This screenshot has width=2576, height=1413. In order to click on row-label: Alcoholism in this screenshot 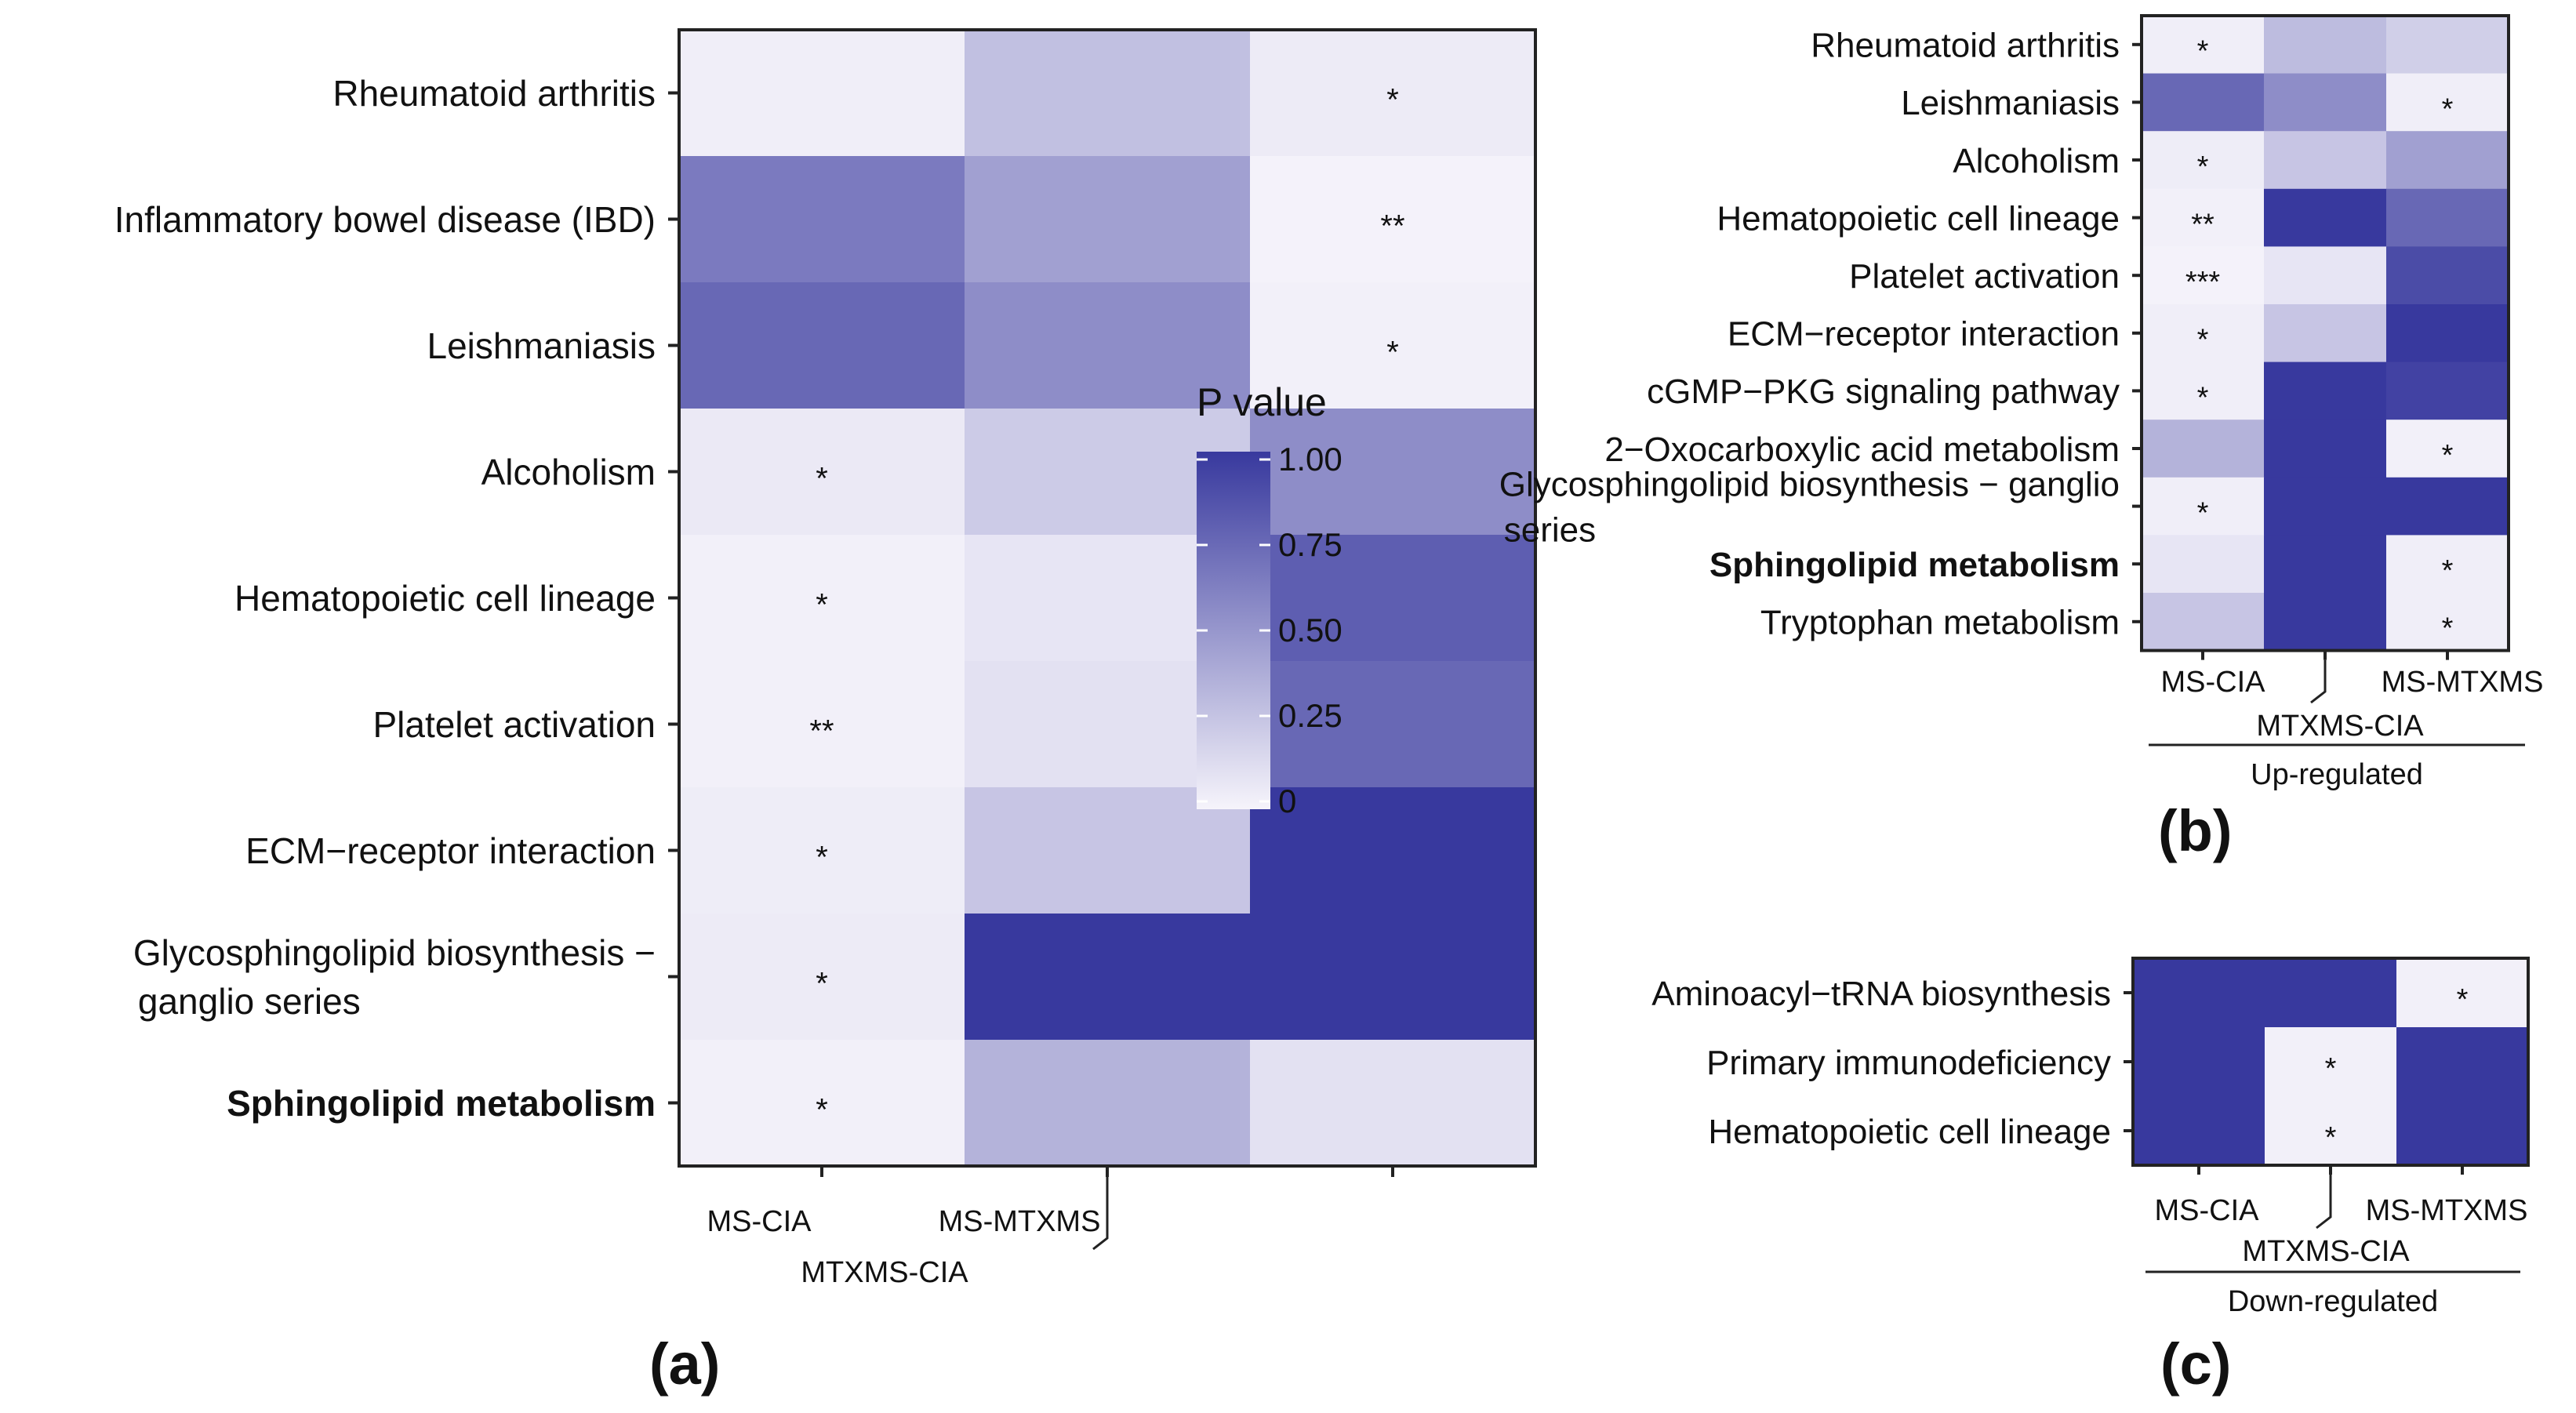, I will do `click(2036, 161)`.